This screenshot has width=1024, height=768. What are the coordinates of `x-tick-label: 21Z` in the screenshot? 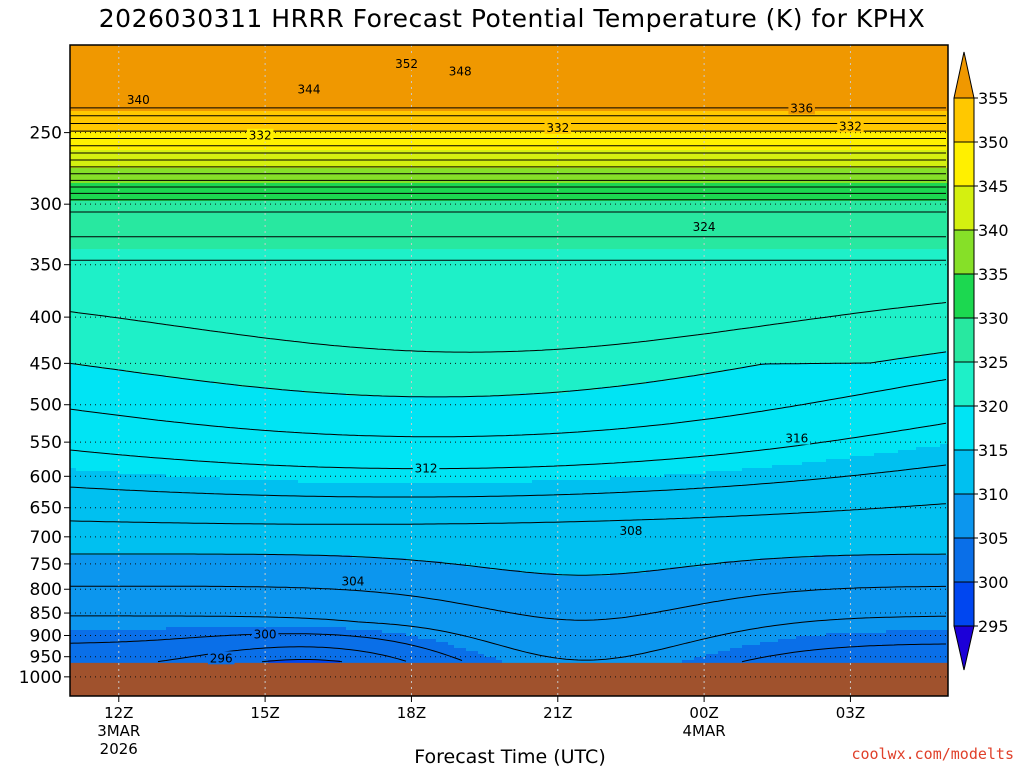 It's located at (557, 713).